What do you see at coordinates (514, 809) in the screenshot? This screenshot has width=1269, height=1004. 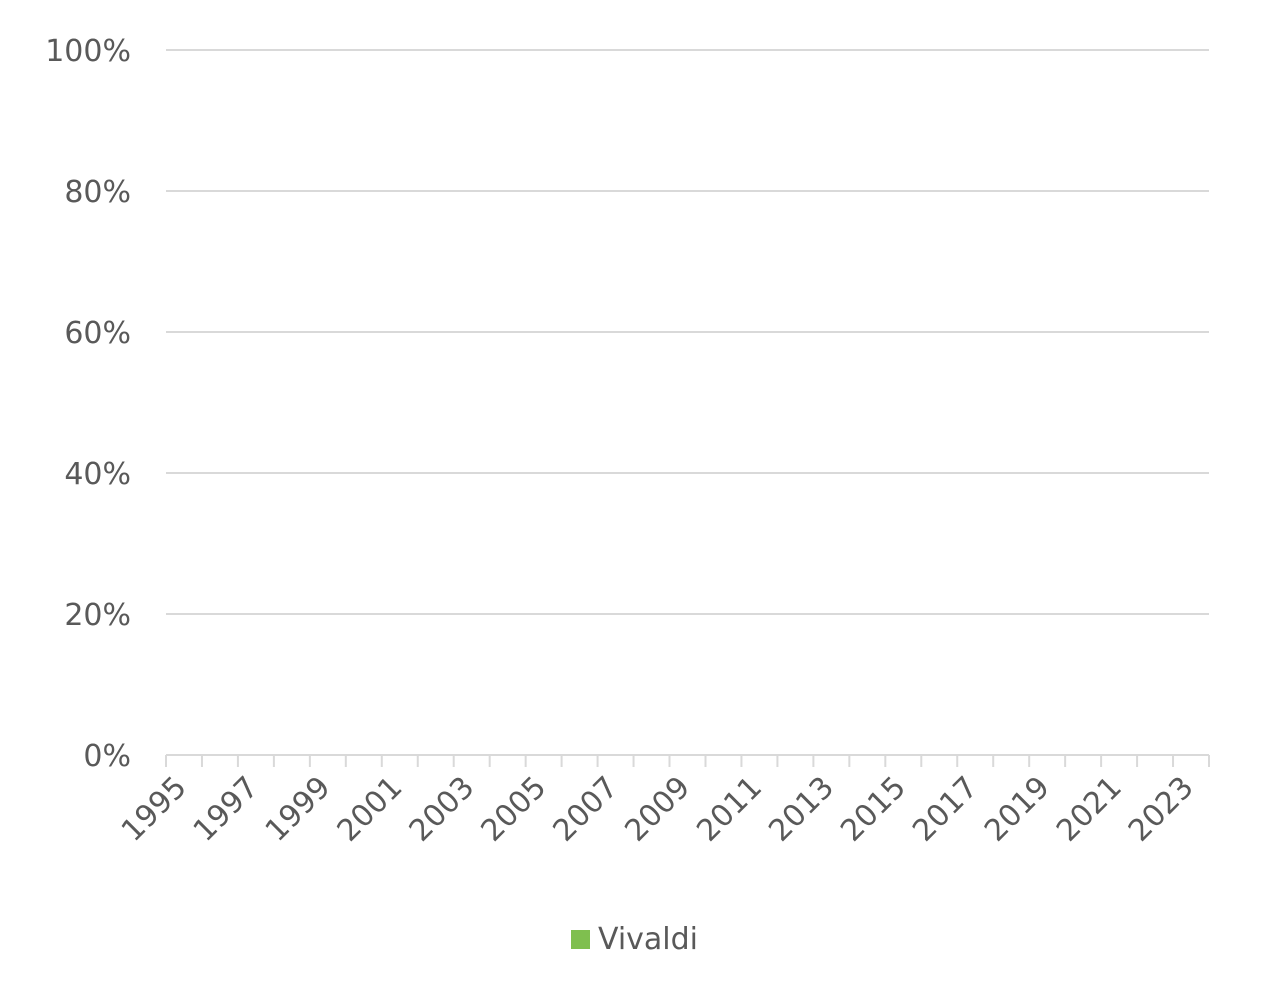 I see `x-tick-label: 2005` at bounding box center [514, 809].